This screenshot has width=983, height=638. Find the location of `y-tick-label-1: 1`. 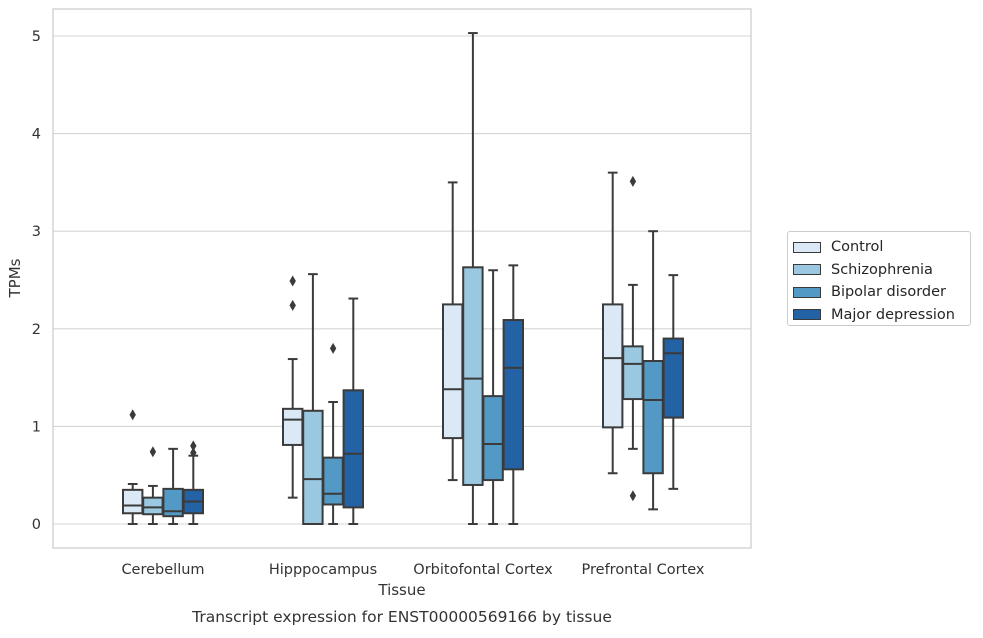

y-tick-label-1: 1 is located at coordinates (36, 427).